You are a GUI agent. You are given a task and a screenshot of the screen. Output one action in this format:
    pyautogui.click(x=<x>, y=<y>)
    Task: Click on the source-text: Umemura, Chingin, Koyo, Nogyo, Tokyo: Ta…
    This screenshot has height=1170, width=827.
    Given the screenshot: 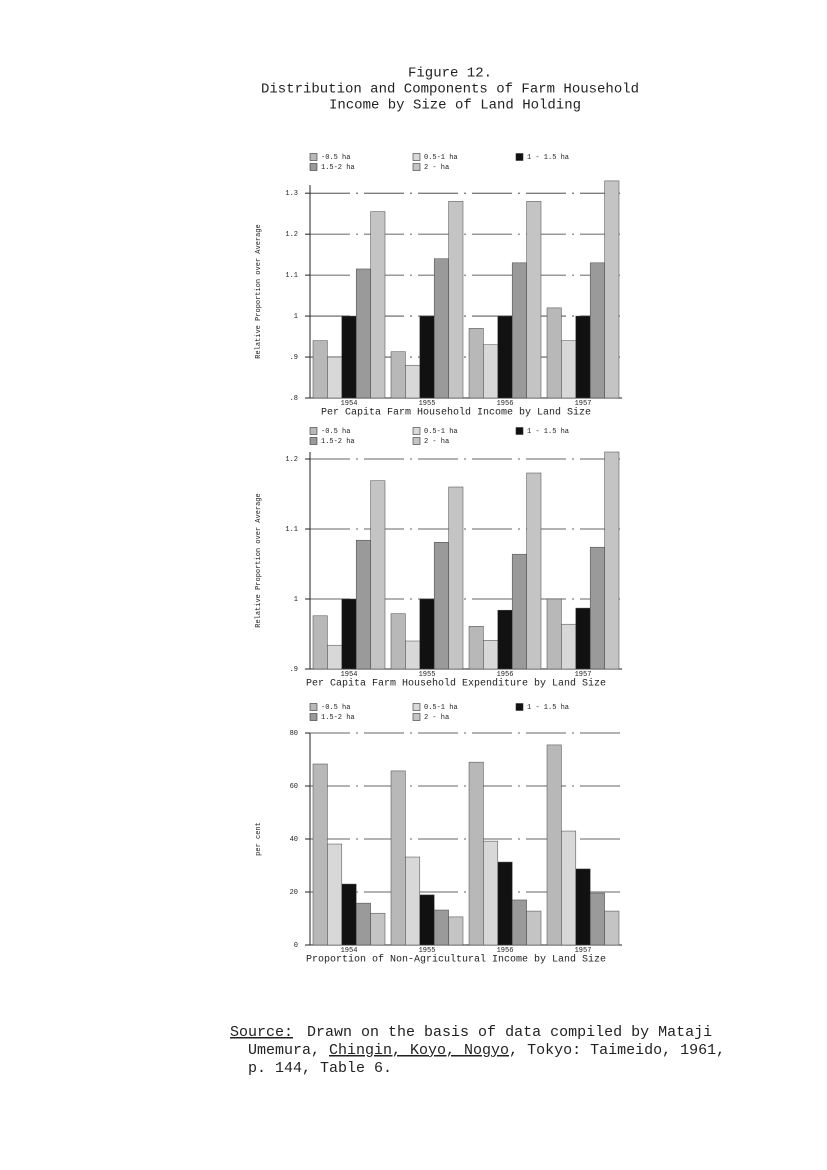 What is the action you would take?
    pyautogui.click(x=477, y=1050)
    